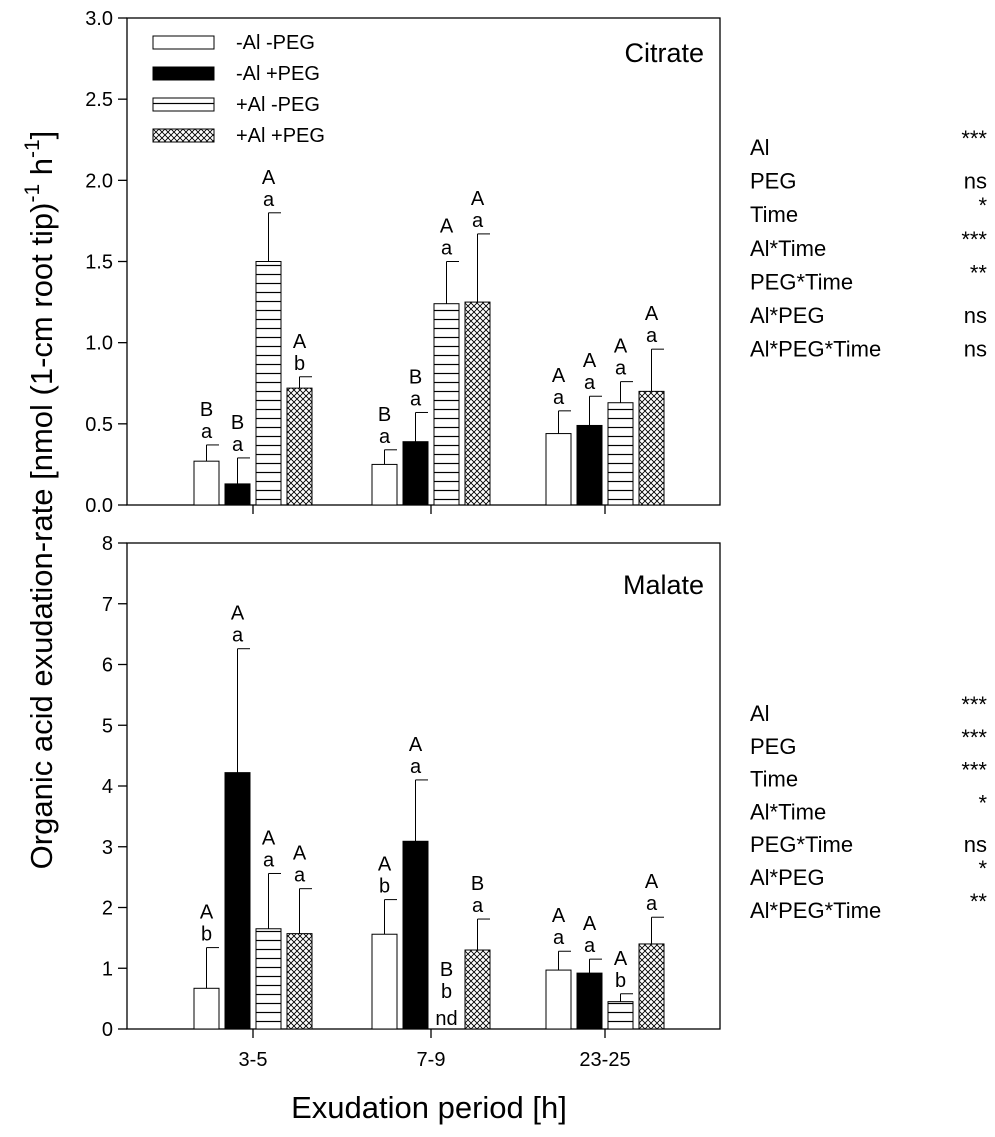  What do you see at coordinates (107, 544) in the screenshot?
I see `y-tick-label: 8` at bounding box center [107, 544].